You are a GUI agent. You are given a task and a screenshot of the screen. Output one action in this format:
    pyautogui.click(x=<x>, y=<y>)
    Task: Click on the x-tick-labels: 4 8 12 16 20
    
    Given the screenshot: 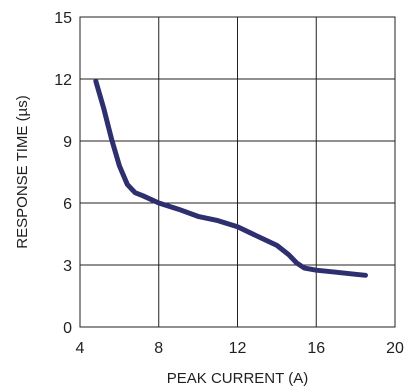 What is the action you would take?
    pyautogui.click(x=240, y=348)
    